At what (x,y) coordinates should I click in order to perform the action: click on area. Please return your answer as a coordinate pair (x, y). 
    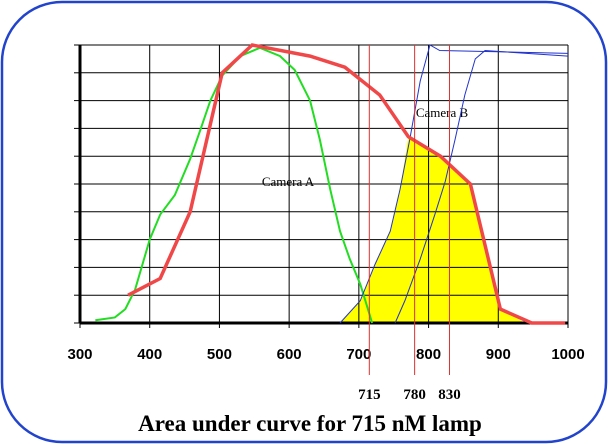
    Looking at the image, I should click on (433, 229).